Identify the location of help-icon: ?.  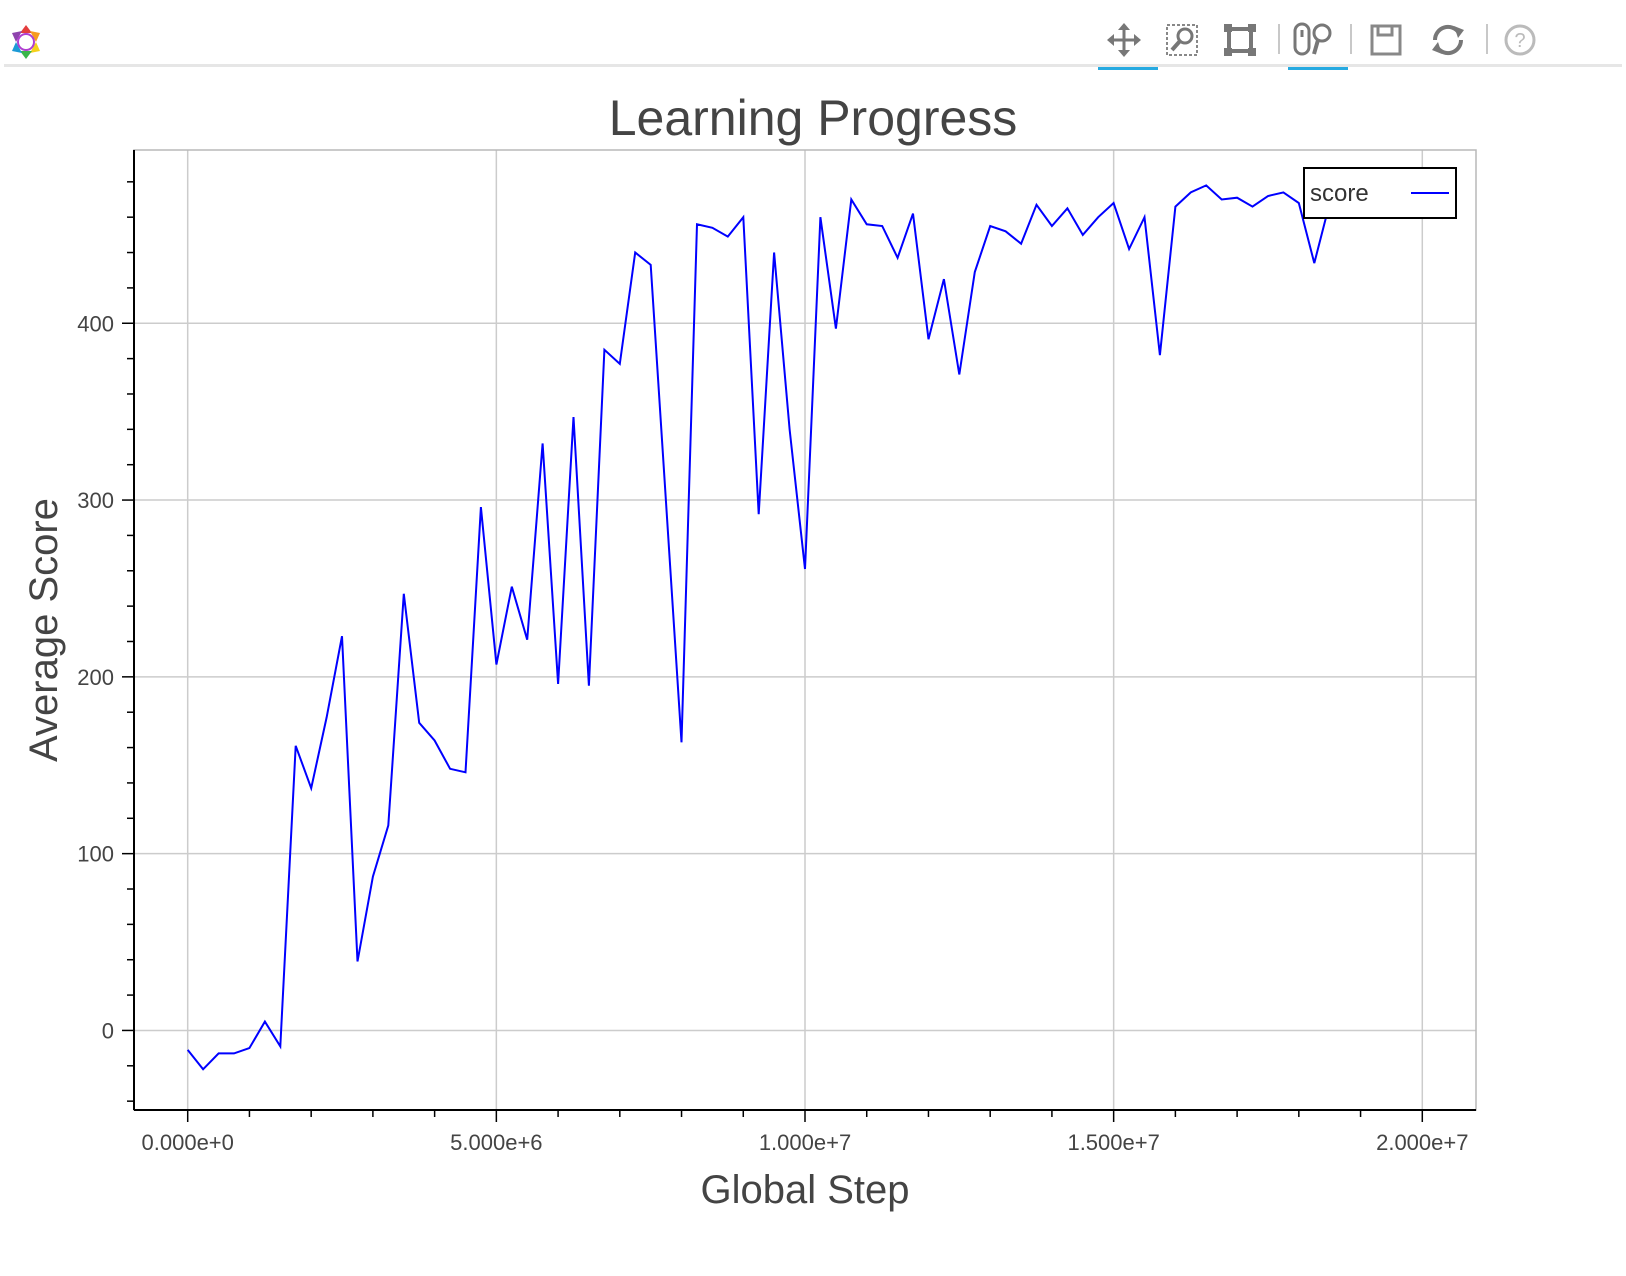
(1520, 40).